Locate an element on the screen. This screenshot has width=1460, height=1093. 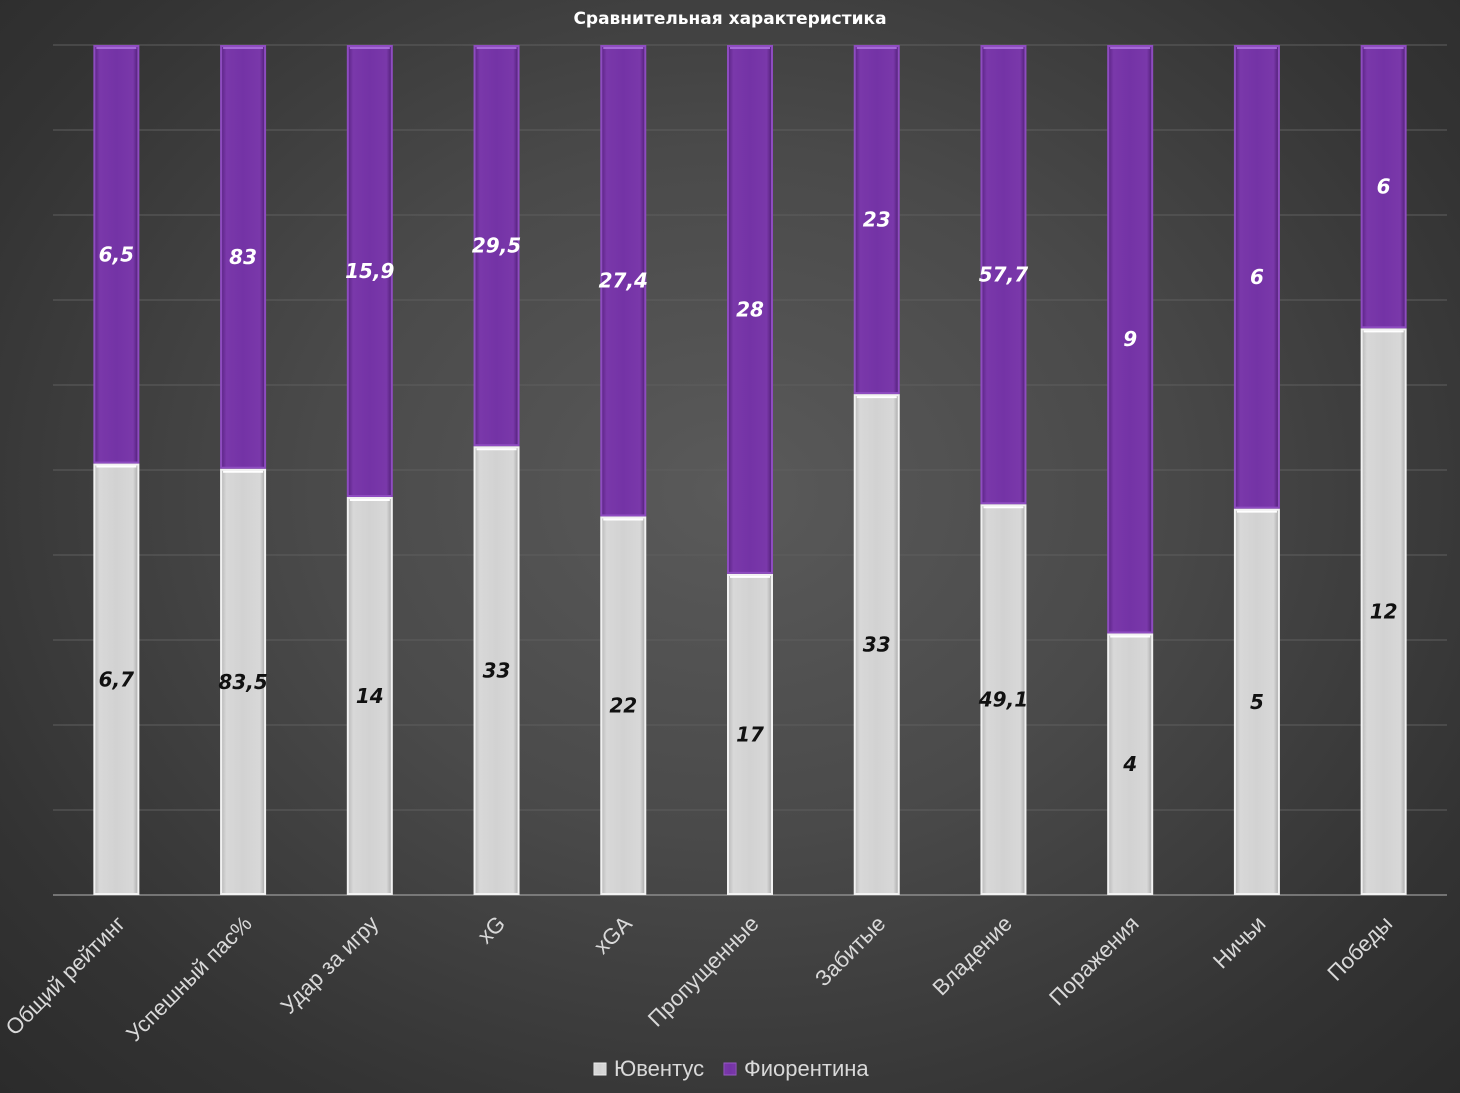
data-label-juventus: 17 is located at coordinates (750, 734).